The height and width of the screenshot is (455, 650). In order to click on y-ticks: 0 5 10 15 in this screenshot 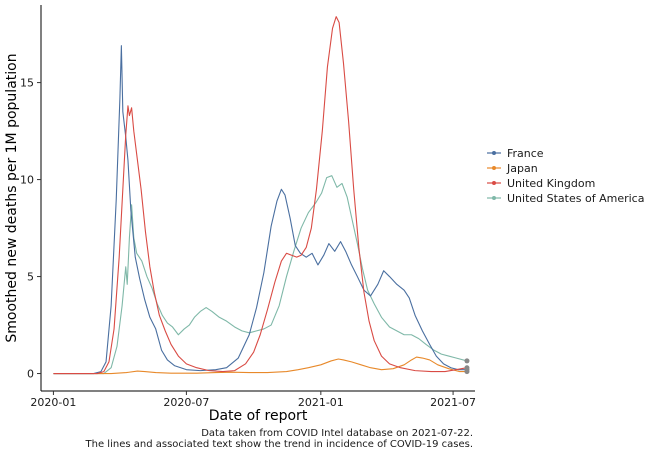, I will do `click(30, 229)`.